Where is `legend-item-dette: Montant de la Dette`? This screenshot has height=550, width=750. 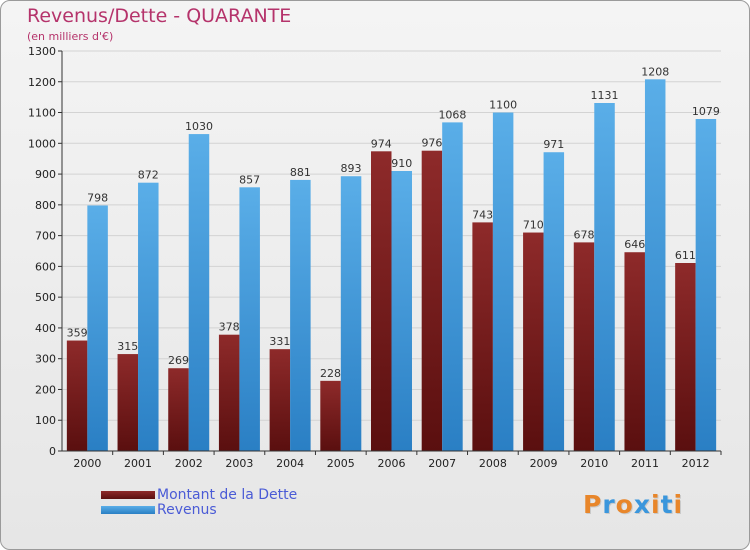 legend-item-dette: Montant de la Dette is located at coordinates (199, 495).